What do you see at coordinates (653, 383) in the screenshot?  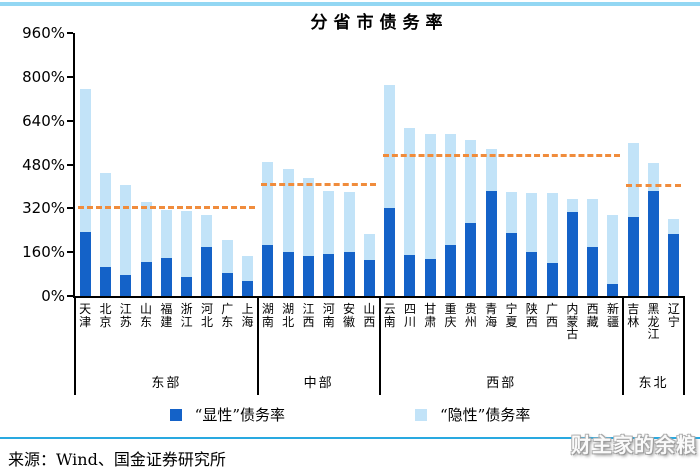 I see `region-label: 东北` at bounding box center [653, 383].